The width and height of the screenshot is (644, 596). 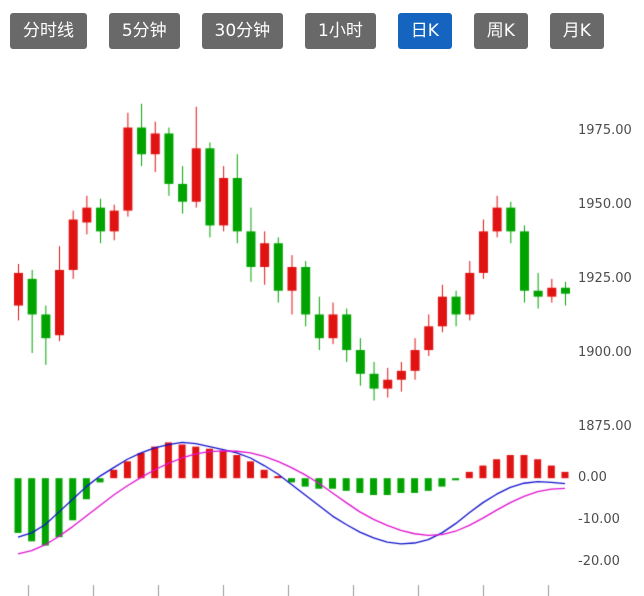 What do you see at coordinates (599, 520) in the screenshot?
I see `macd-axis-label: -10.00` at bounding box center [599, 520].